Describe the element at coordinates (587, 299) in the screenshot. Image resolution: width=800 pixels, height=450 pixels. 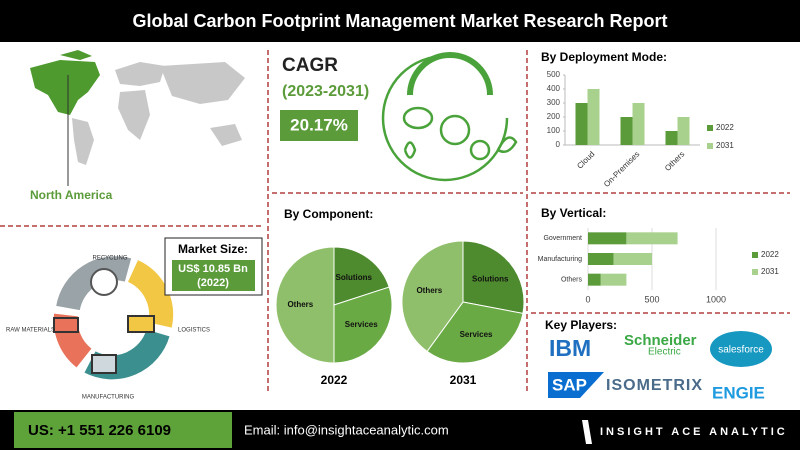
I see `x-tick-label: 0` at that location.